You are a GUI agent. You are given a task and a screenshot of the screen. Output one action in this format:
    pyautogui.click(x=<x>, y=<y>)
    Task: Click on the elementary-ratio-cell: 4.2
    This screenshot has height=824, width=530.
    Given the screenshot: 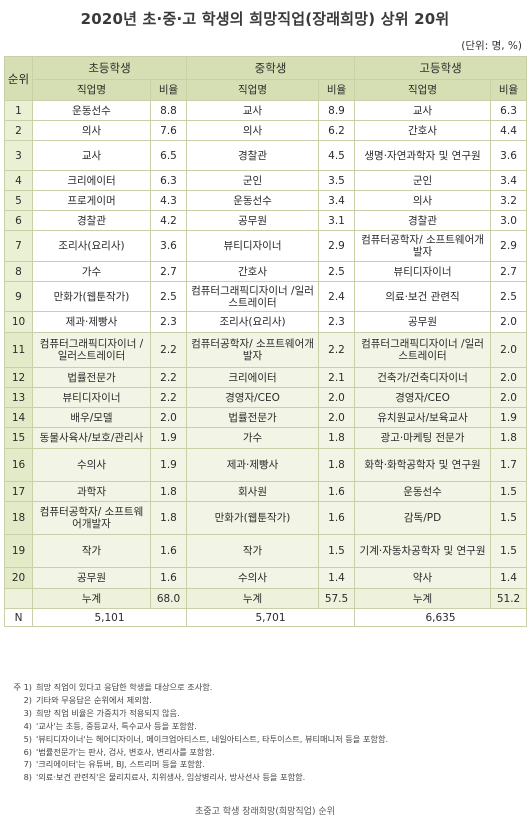 What is the action you would take?
    pyautogui.click(x=168, y=220)
    